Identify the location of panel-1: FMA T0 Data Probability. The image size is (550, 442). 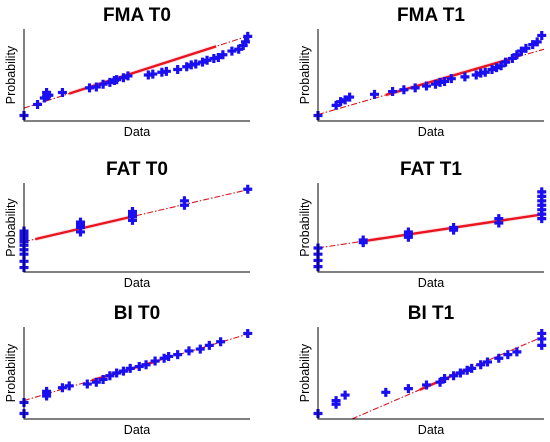
(128, 72).